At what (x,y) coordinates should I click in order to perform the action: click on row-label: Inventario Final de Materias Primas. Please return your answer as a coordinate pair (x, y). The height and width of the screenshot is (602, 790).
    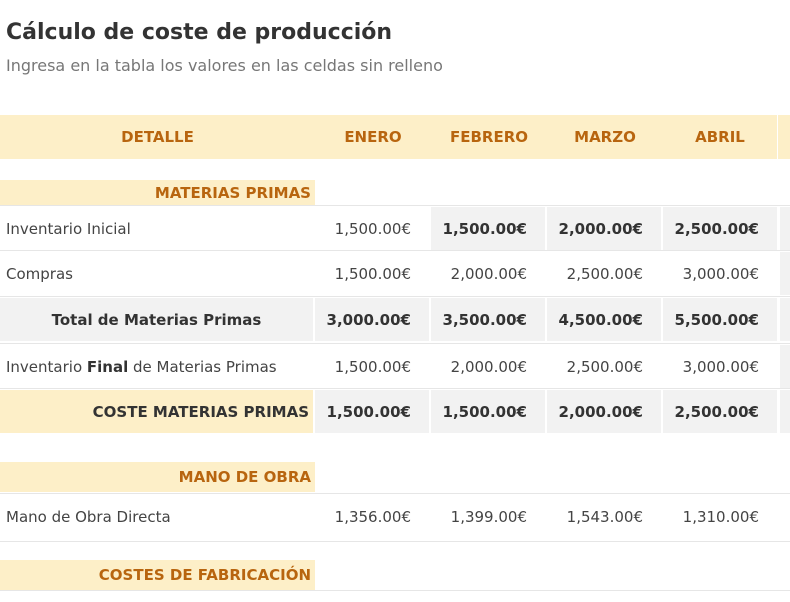
    Looking at the image, I should click on (156, 366).